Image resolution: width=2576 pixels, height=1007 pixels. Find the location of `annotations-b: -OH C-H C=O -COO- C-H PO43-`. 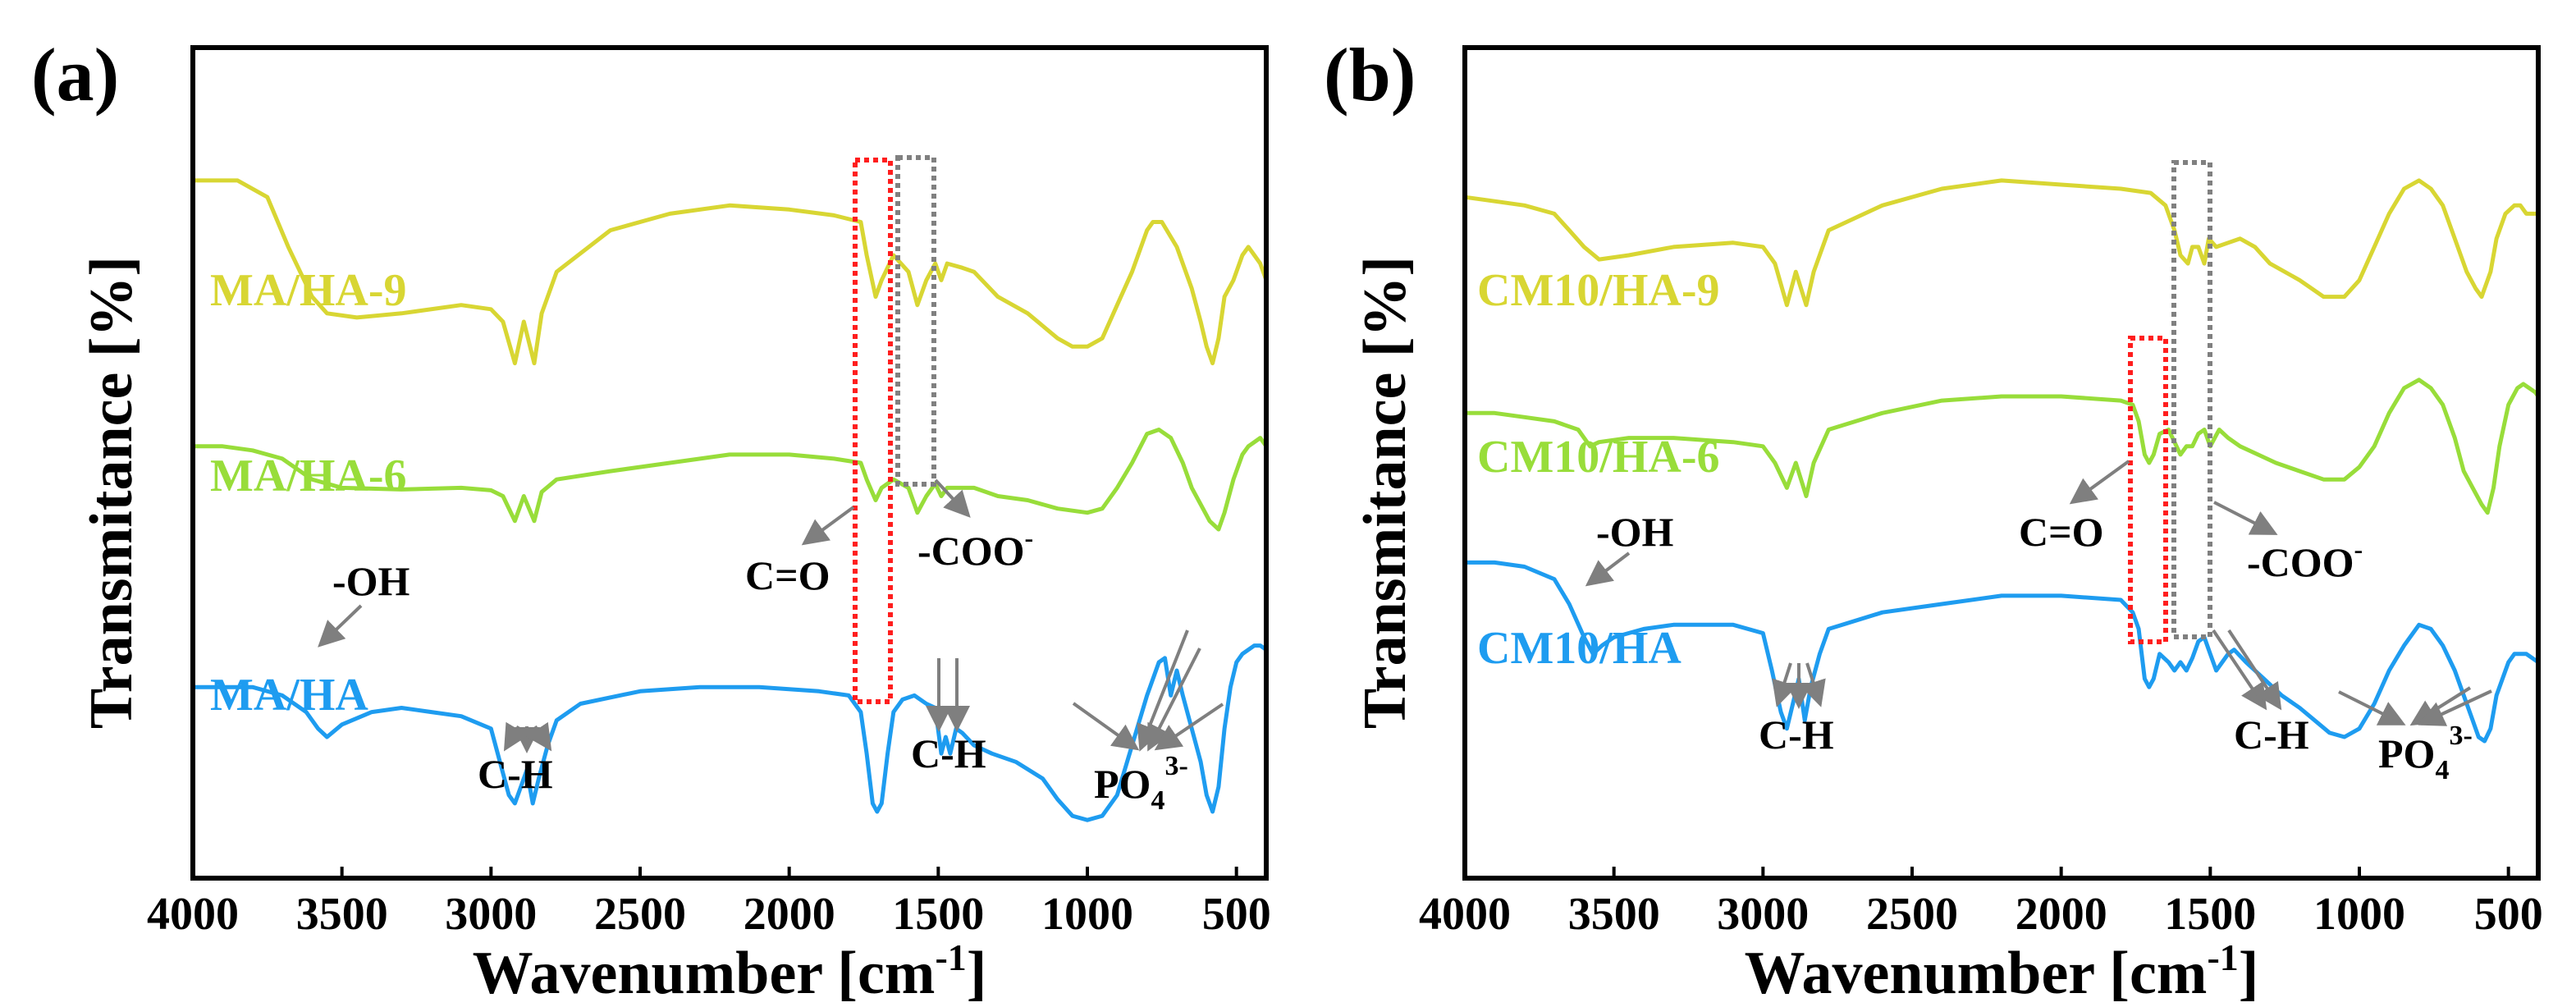

annotations-b: -OH C-H C=O -COO- C-H PO43- is located at coordinates (2038, 622).